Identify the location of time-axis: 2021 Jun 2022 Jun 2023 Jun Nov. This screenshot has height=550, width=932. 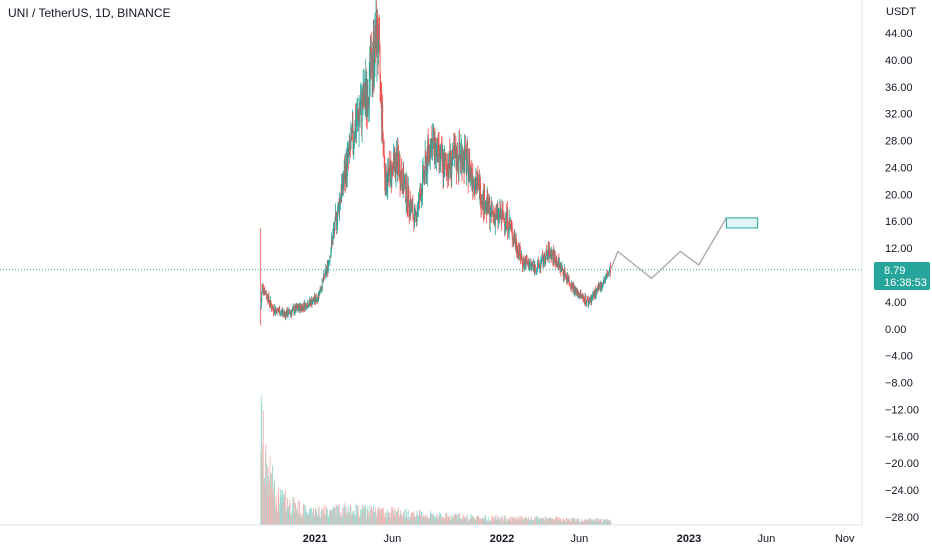
(431, 534).